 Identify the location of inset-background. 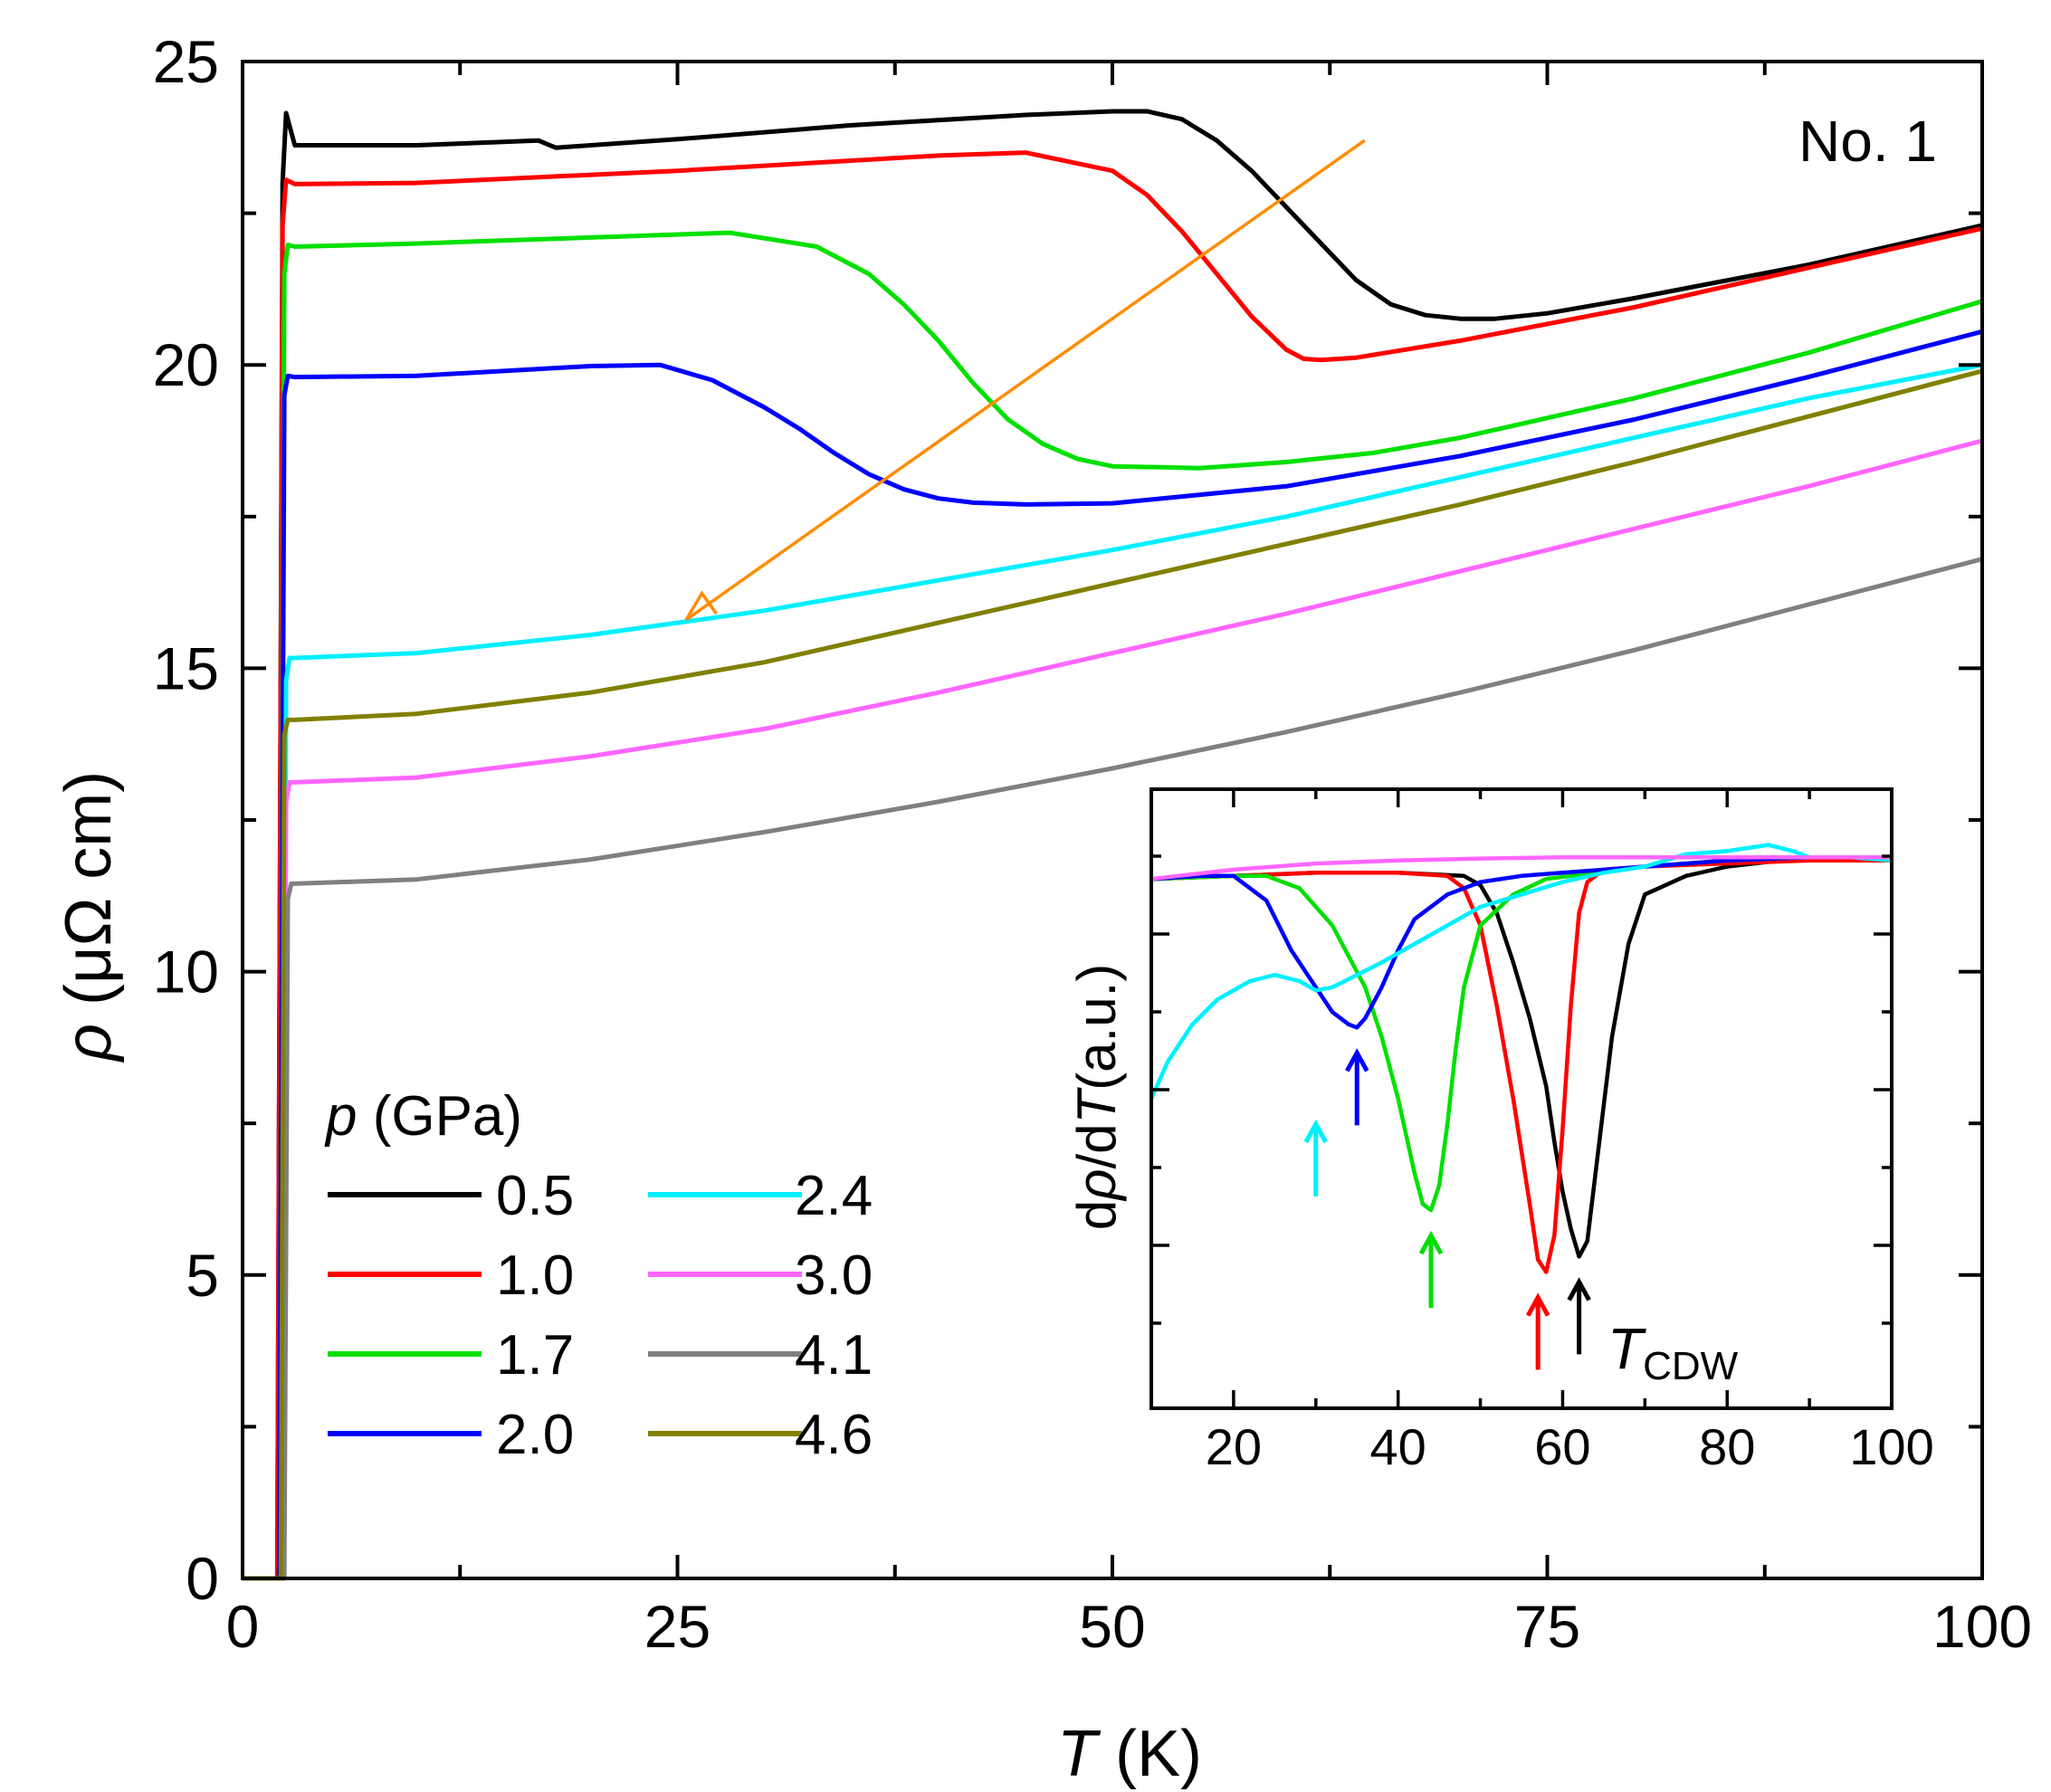
(1521, 1098).